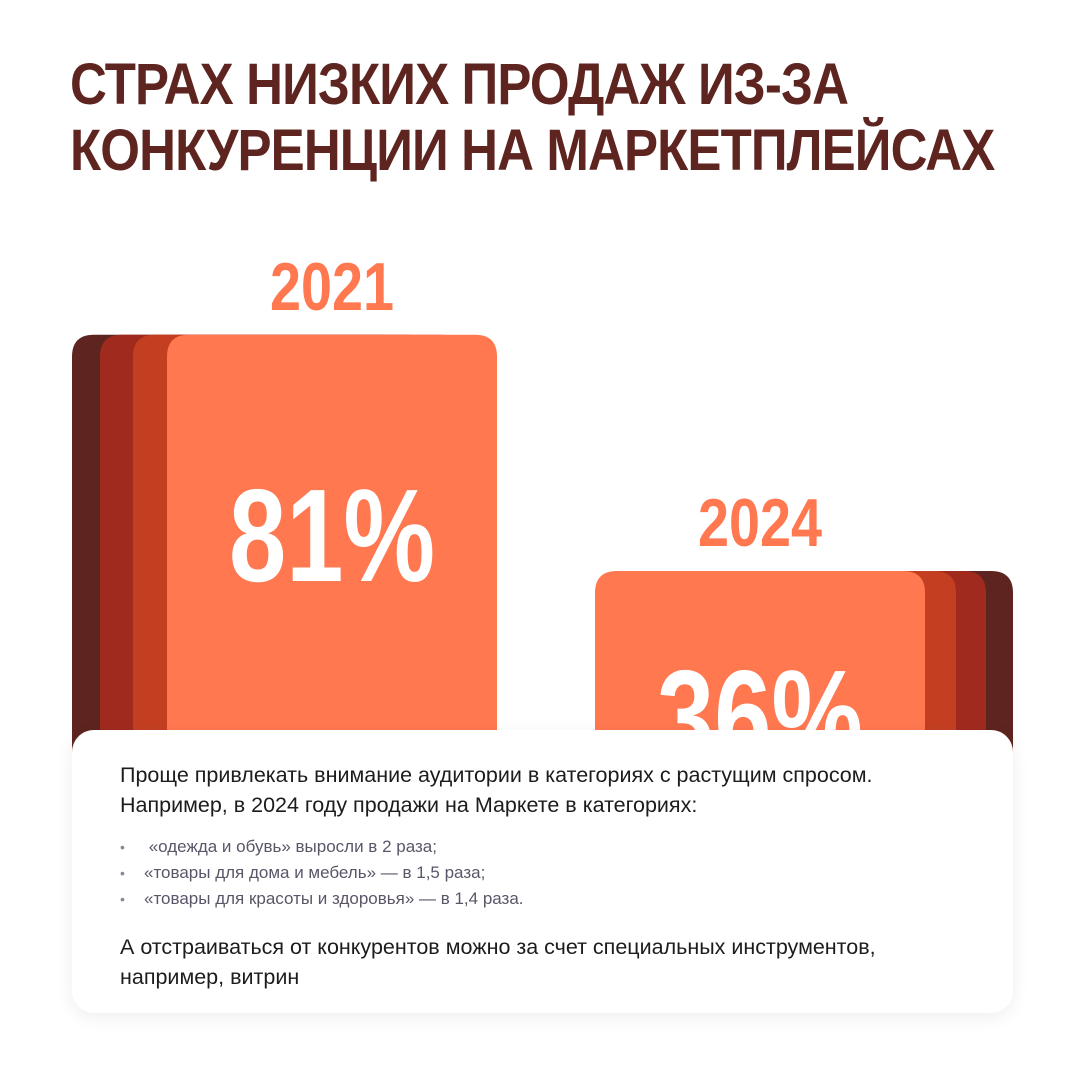 This screenshot has width=1080, height=1080. What do you see at coordinates (760, 665) in the screenshot?
I see `bar-2024` at bounding box center [760, 665].